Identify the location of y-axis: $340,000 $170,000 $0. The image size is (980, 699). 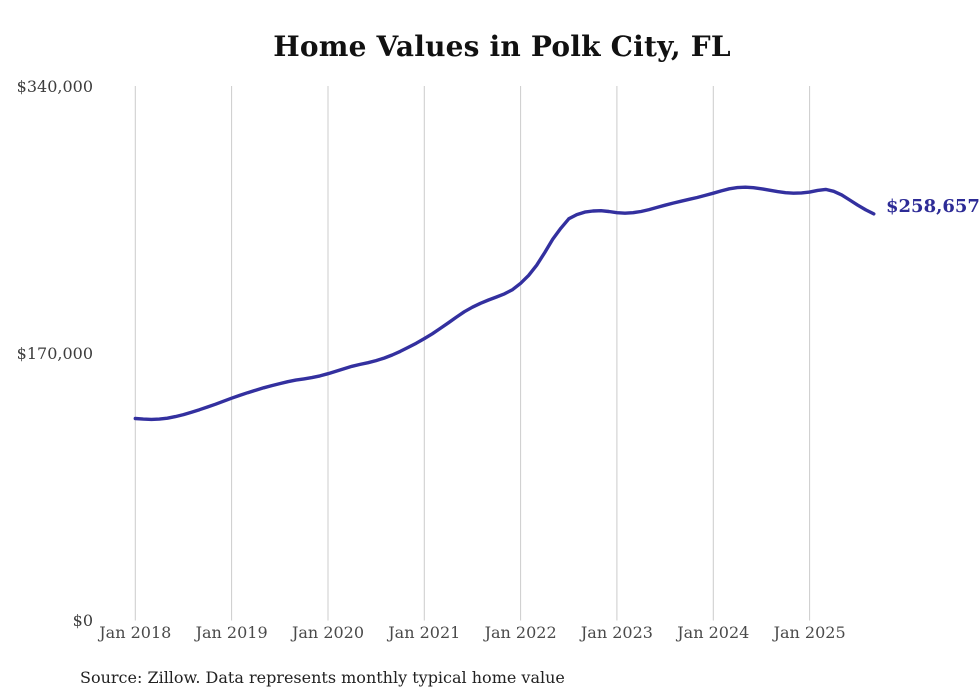
(46, 330).